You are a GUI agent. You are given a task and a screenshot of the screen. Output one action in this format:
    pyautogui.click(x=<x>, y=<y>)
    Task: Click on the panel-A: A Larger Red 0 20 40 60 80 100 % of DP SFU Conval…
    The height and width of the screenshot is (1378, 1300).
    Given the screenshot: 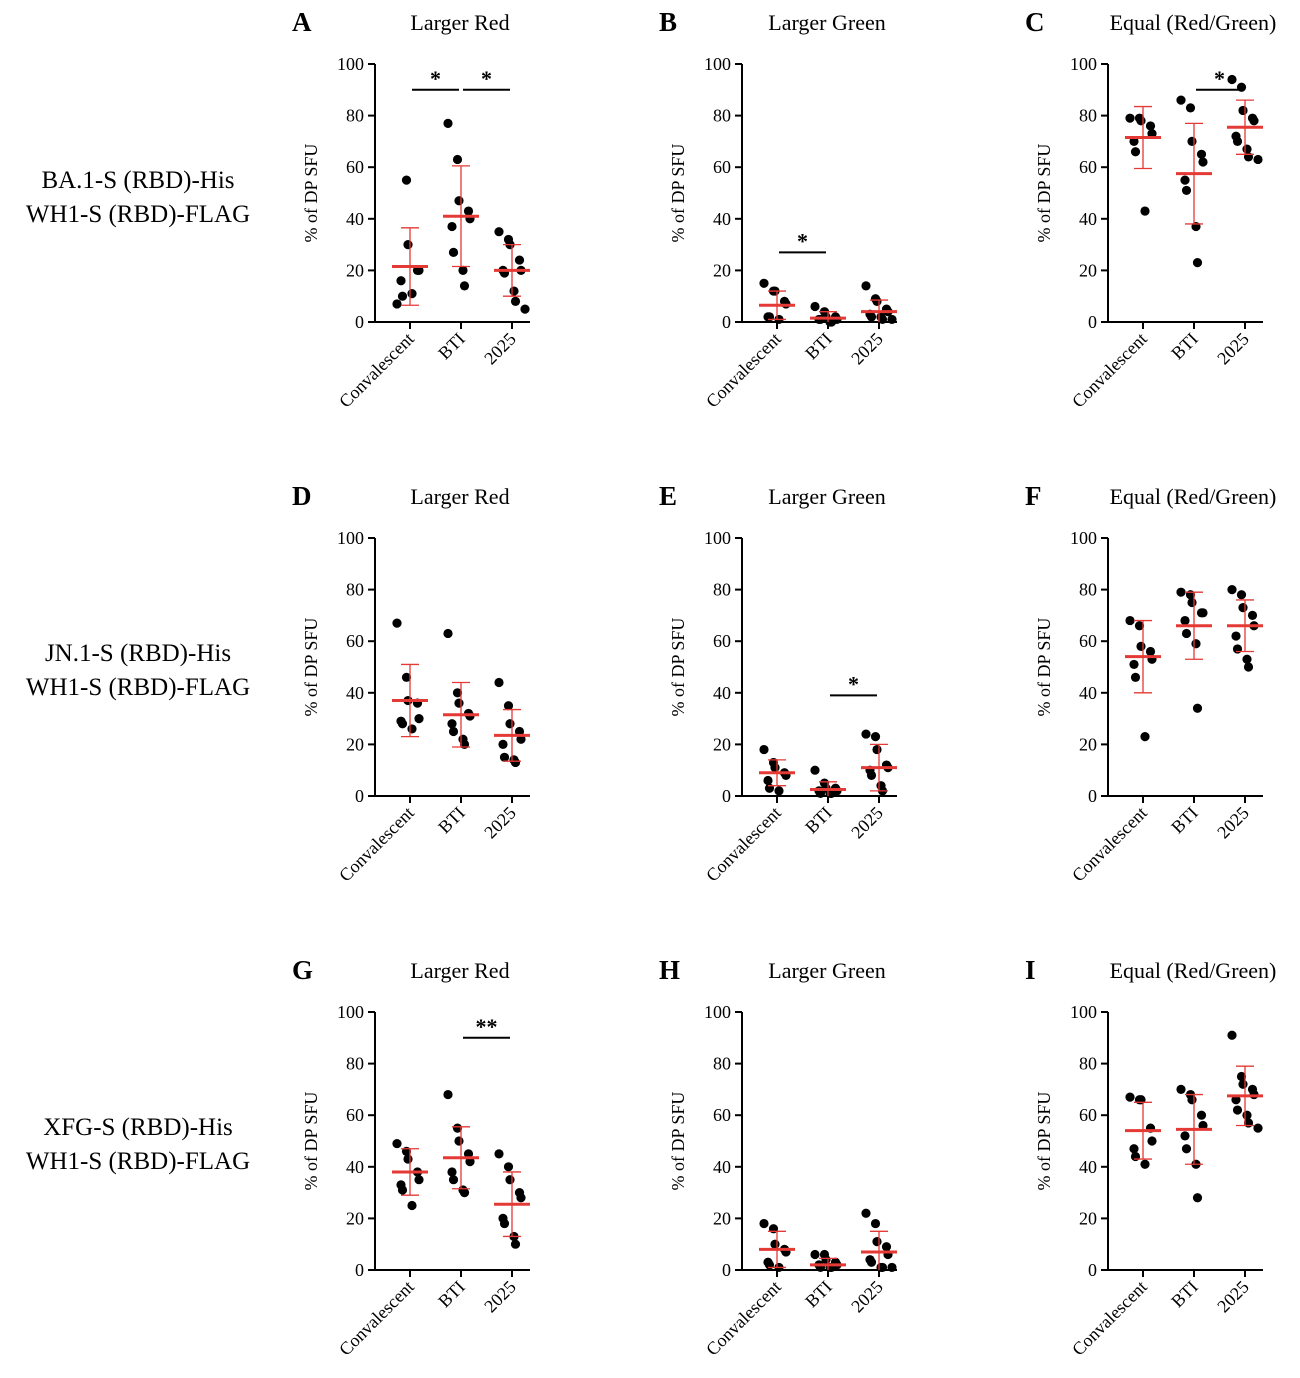 What is the action you would take?
    pyautogui.click(x=411, y=209)
    